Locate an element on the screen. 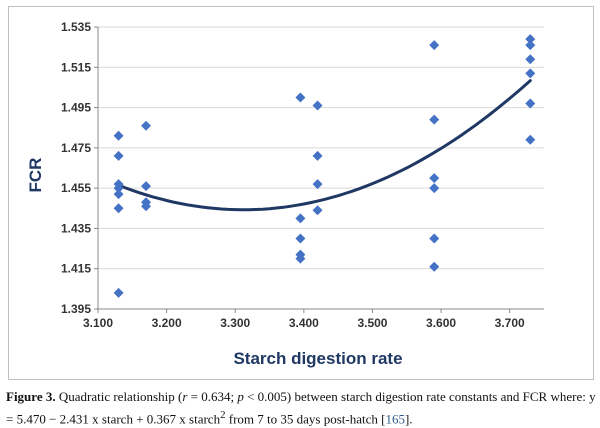 This screenshot has width=600, height=428. y-axis-title: FCR is located at coordinates (35, 175).